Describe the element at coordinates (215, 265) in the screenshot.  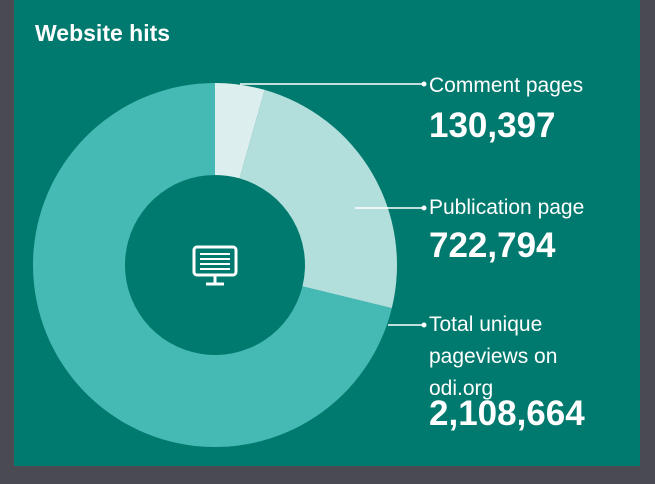
I see `monitor-icon` at that location.